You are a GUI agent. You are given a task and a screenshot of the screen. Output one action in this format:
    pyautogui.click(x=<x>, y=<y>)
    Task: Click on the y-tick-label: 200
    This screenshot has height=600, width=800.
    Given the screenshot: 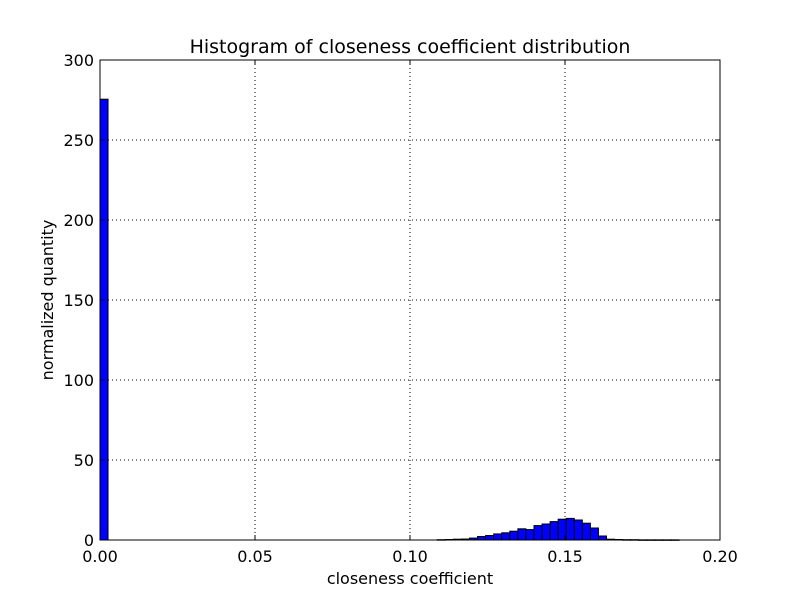 What is the action you would take?
    pyautogui.click(x=78, y=220)
    